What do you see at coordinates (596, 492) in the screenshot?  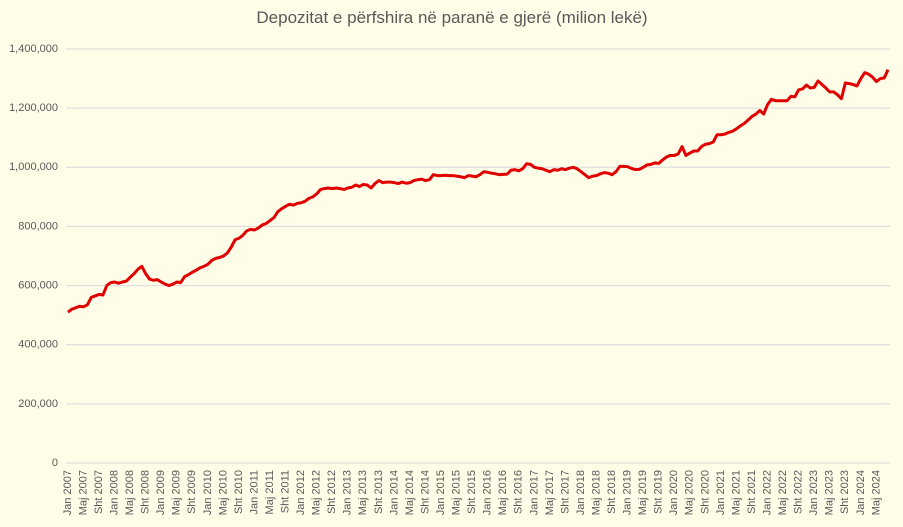 I see `x-tick-label: Maj 2018` at bounding box center [596, 492].